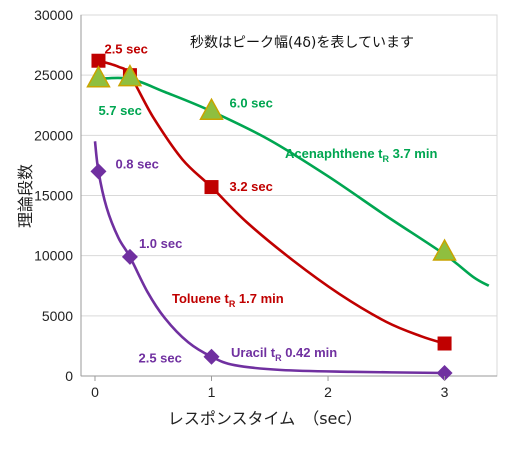 This screenshot has width=520, height=450. What do you see at coordinates (57, 316) in the screenshot?
I see `y-tick-label: 5000` at bounding box center [57, 316].